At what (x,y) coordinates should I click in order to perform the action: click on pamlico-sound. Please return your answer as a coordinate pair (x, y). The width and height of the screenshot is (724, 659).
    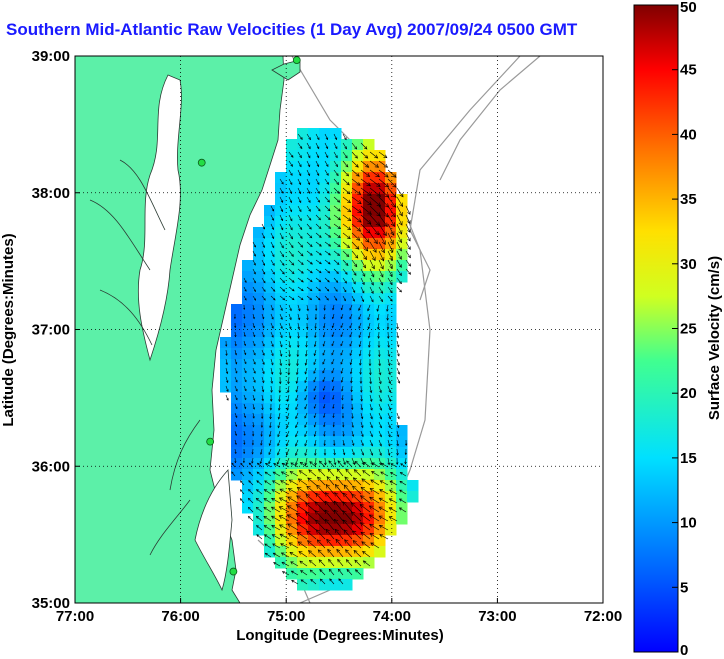
    Looking at the image, I should click on (213, 530).